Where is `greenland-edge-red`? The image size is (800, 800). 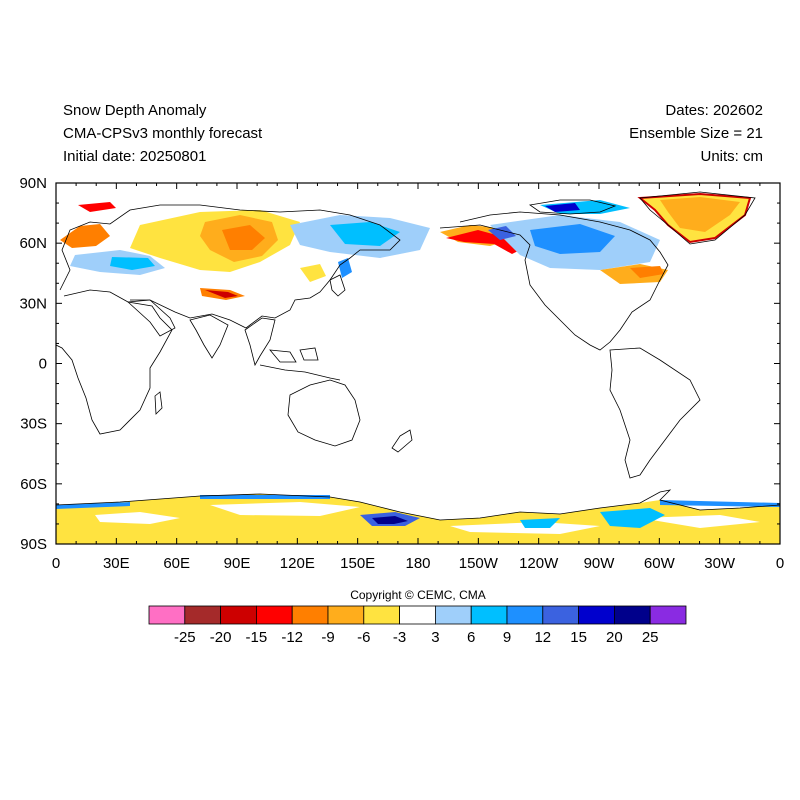 greenland-edge-red is located at coordinates (694, 218).